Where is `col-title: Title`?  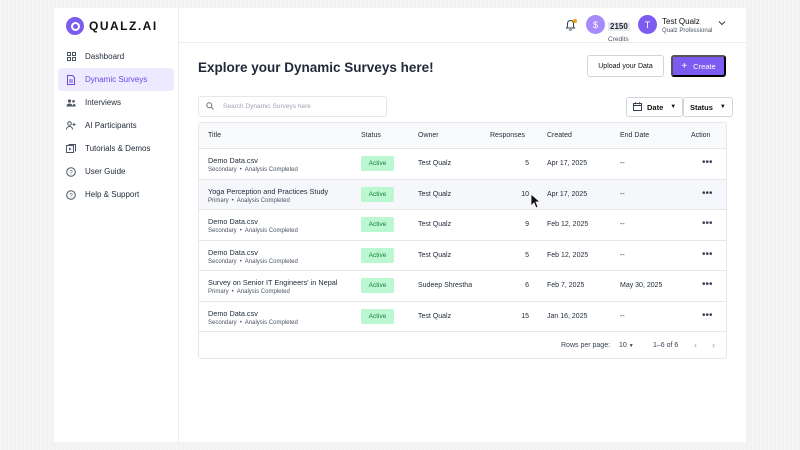
col-title: Title is located at coordinates (214, 135).